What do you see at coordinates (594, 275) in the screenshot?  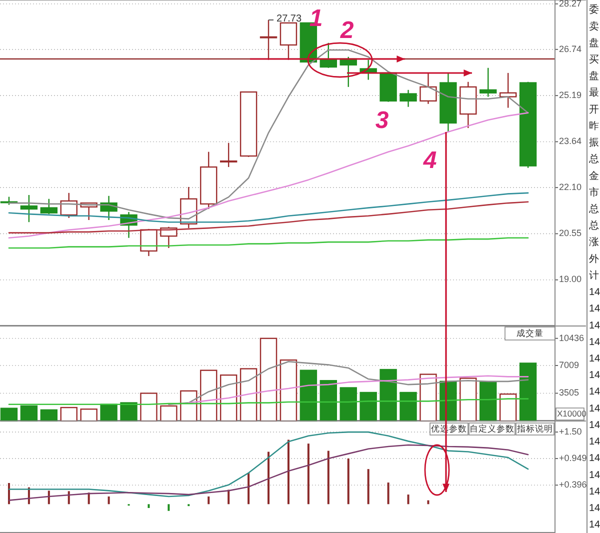 I see `text: 计` at bounding box center [594, 275].